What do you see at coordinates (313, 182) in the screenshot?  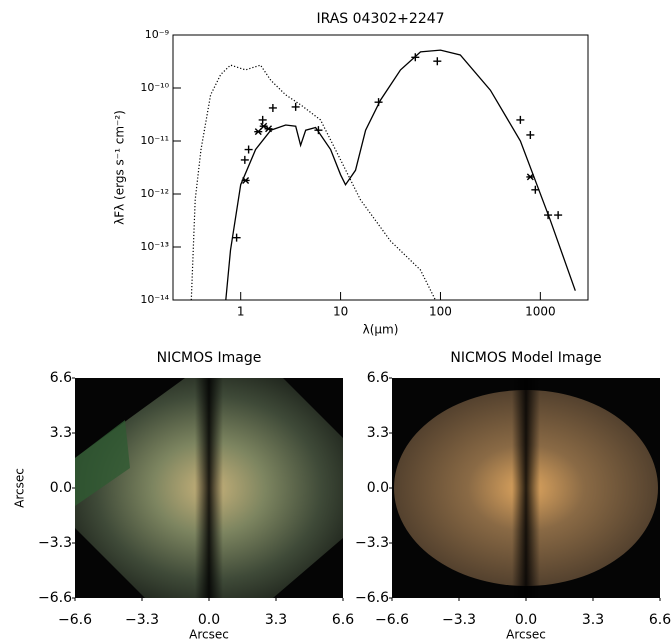 I see `sed-curve` at bounding box center [313, 182].